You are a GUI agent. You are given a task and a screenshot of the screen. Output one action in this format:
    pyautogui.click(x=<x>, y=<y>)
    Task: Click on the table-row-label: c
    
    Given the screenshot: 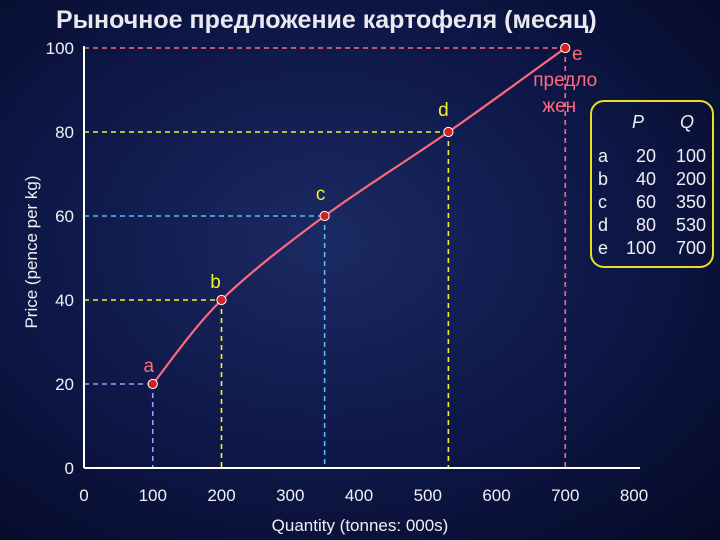 What is the action you would take?
    pyautogui.click(x=602, y=202)
    